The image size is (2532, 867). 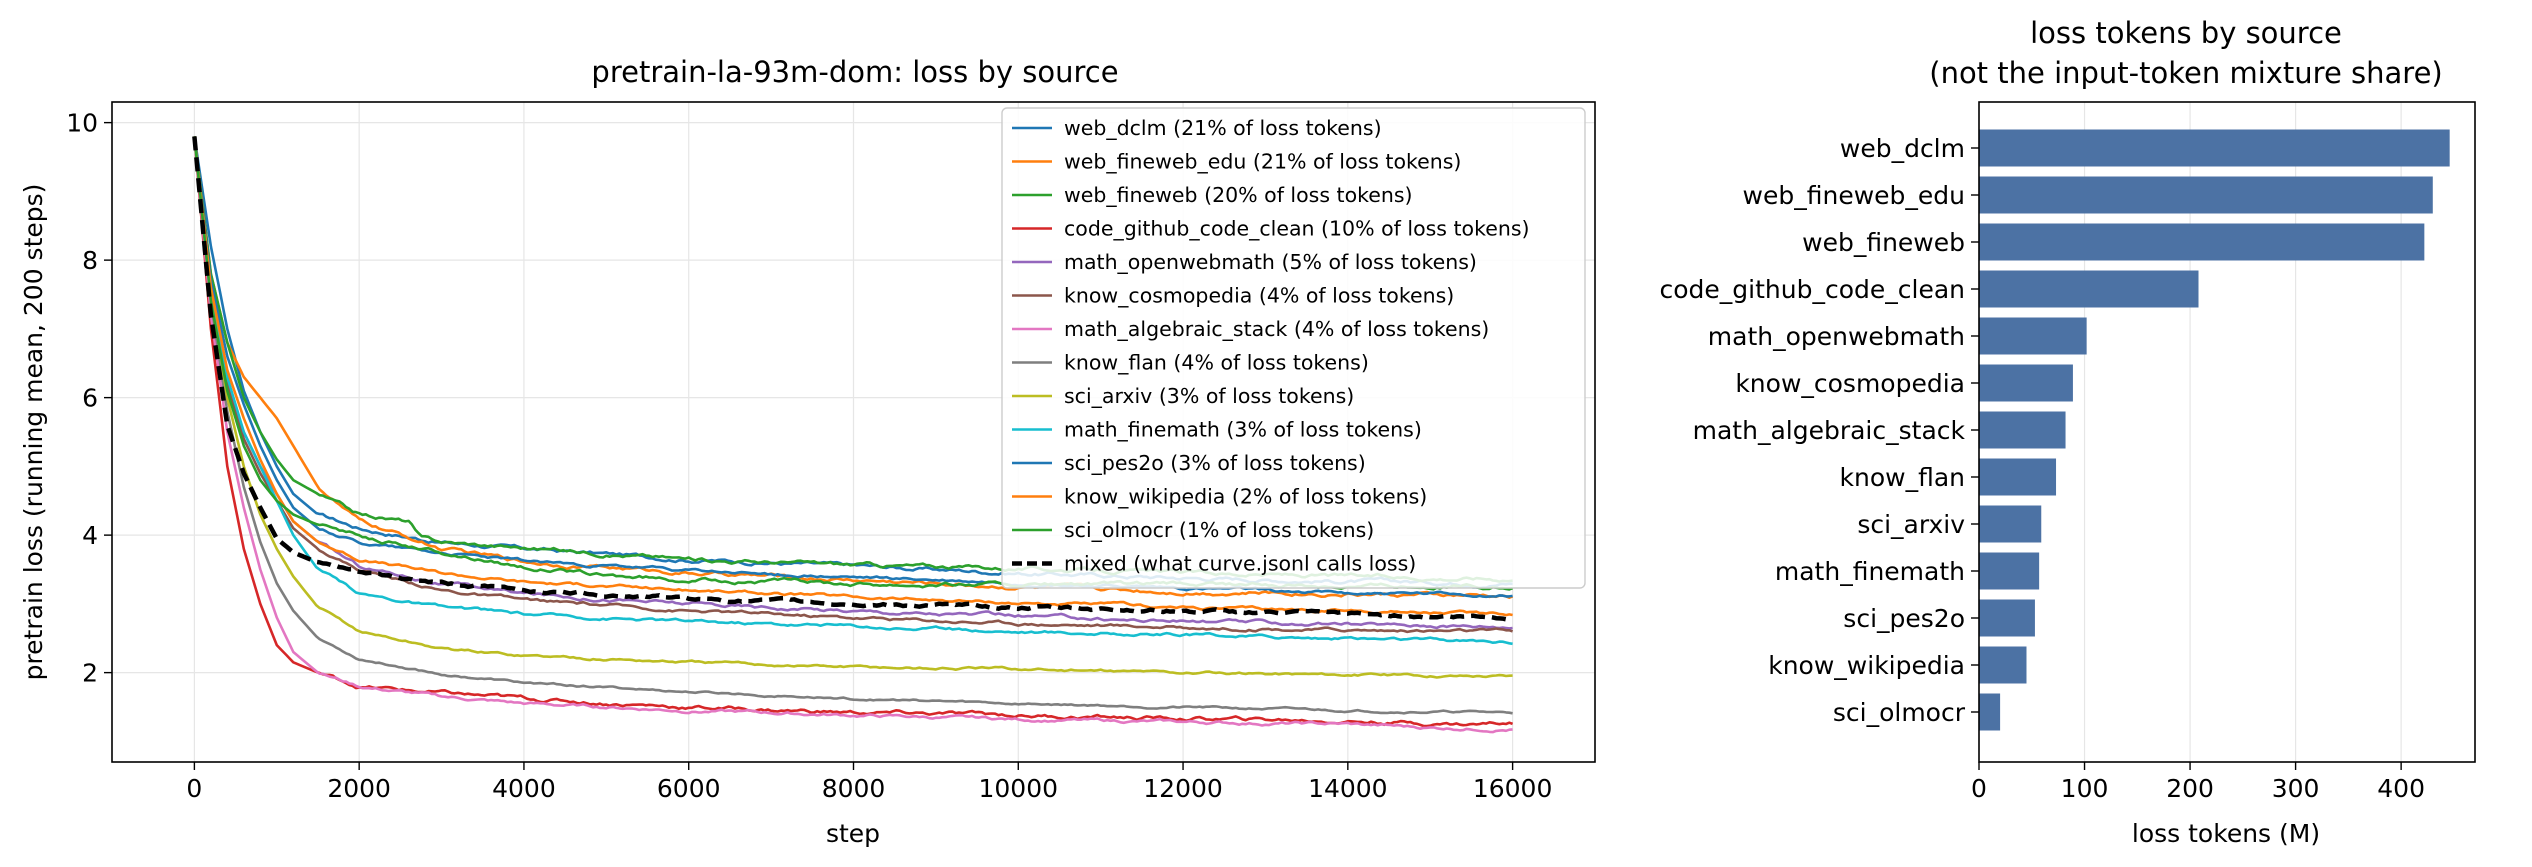 I want to click on bar-know_flan, so click(x=2018, y=477).